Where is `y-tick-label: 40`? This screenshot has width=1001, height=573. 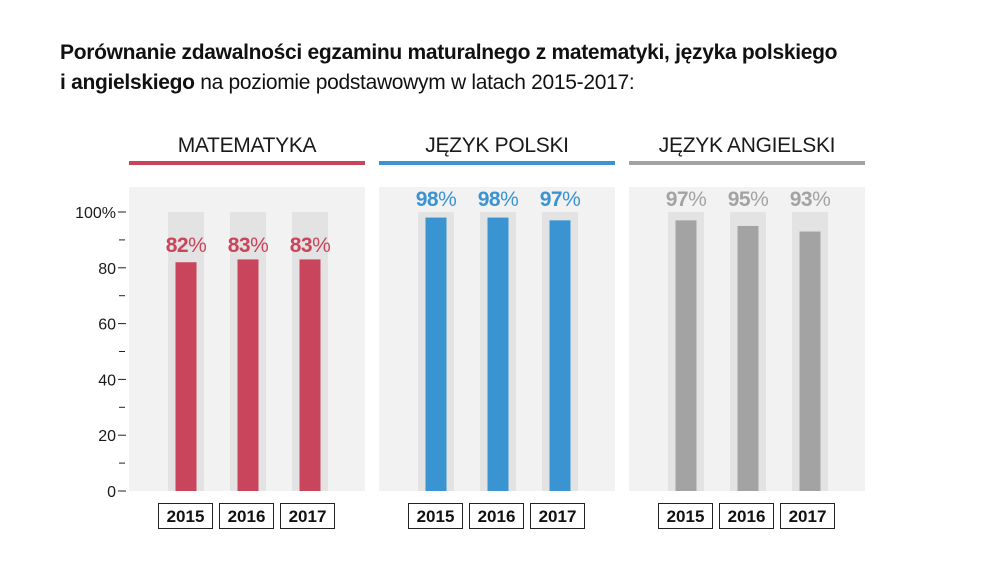
y-tick-label: 40 is located at coordinates (107, 380).